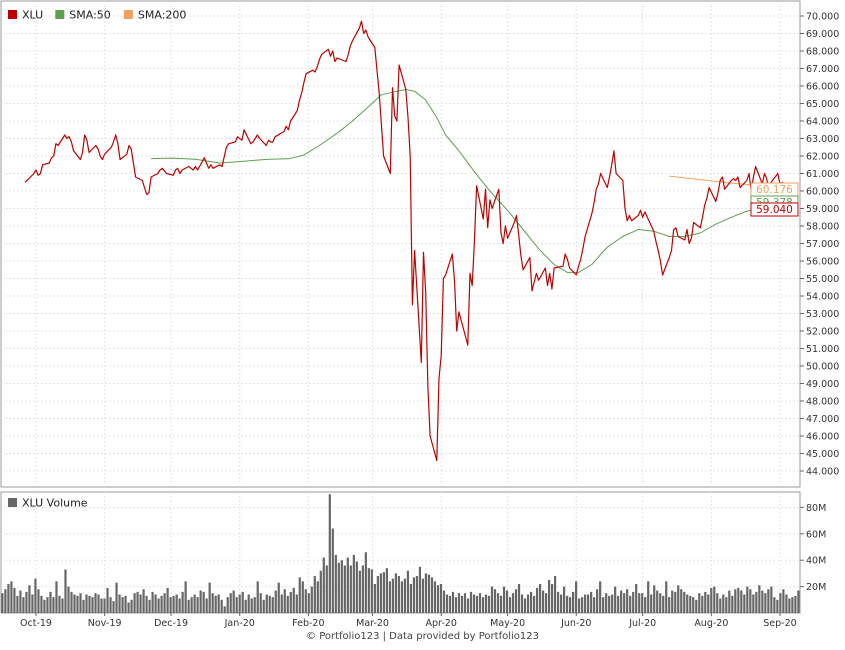  I want to click on x-tick-label: Dec-19, so click(171, 623).